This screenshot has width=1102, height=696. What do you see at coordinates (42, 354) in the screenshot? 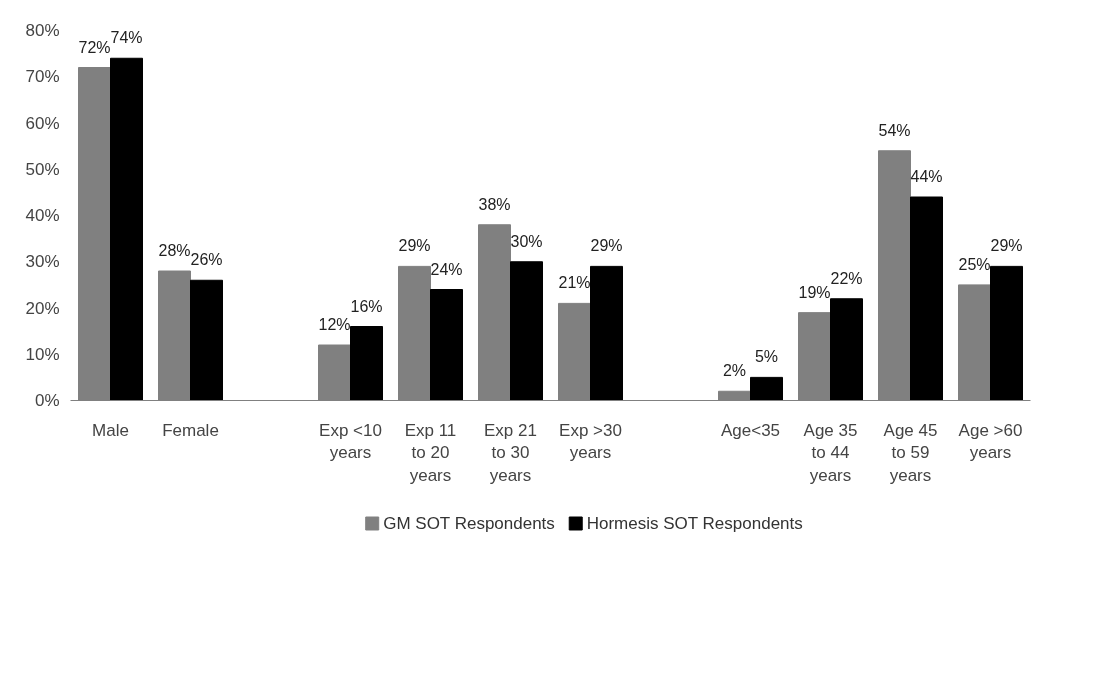
I see `y-tick-label: 10%` at bounding box center [42, 354].